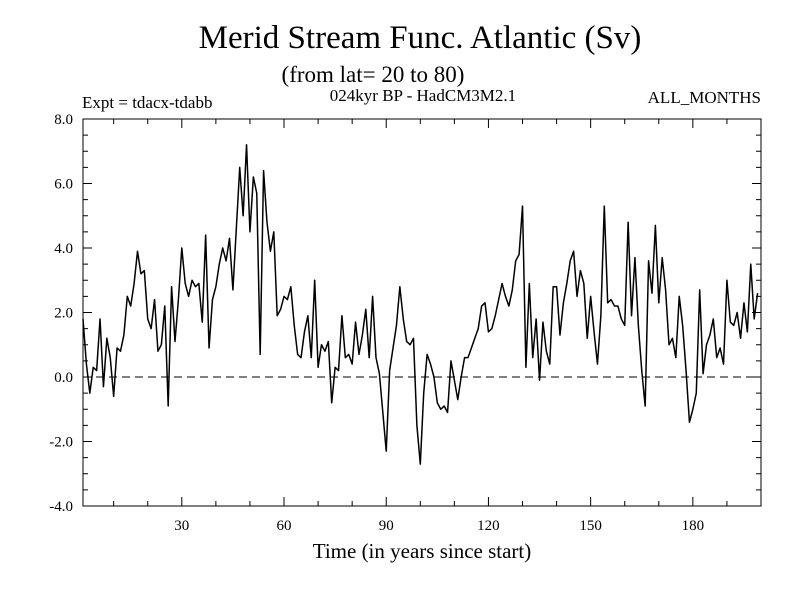  What do you see at coordinates (423, 95) in the screenshot?
I see `run-label: 024kyr BP - HadCM3M2.1` at bounding box center [423, 95].